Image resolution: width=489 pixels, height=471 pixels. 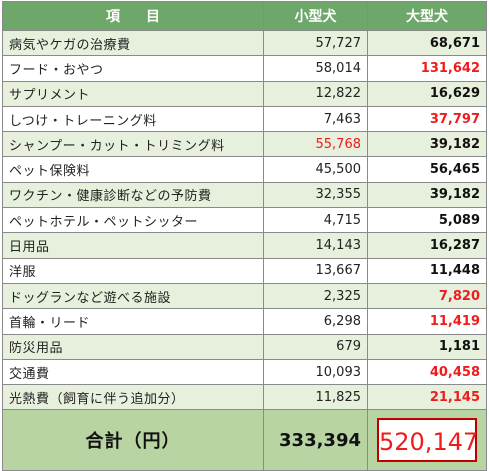 I want to click on expense-item-label: ワクチン・健康診断などの予防費, so click(x=133, y=195).